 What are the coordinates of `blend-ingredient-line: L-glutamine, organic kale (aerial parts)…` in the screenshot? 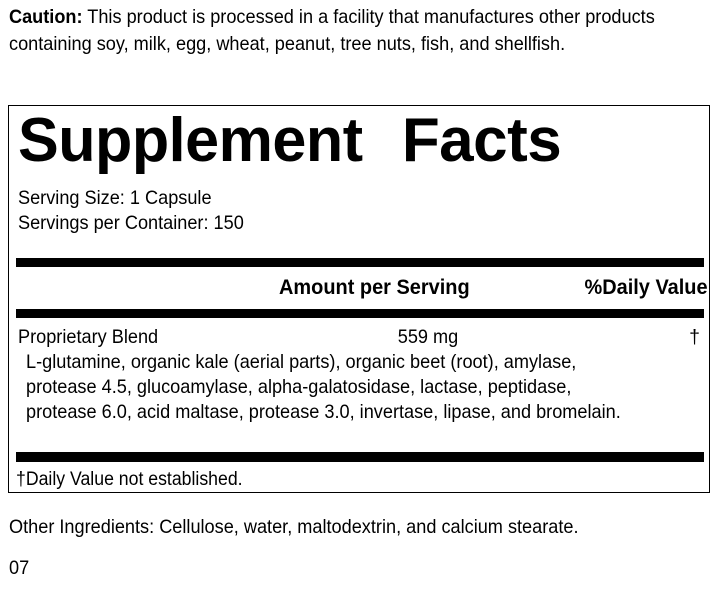 It's located at (301, 362).